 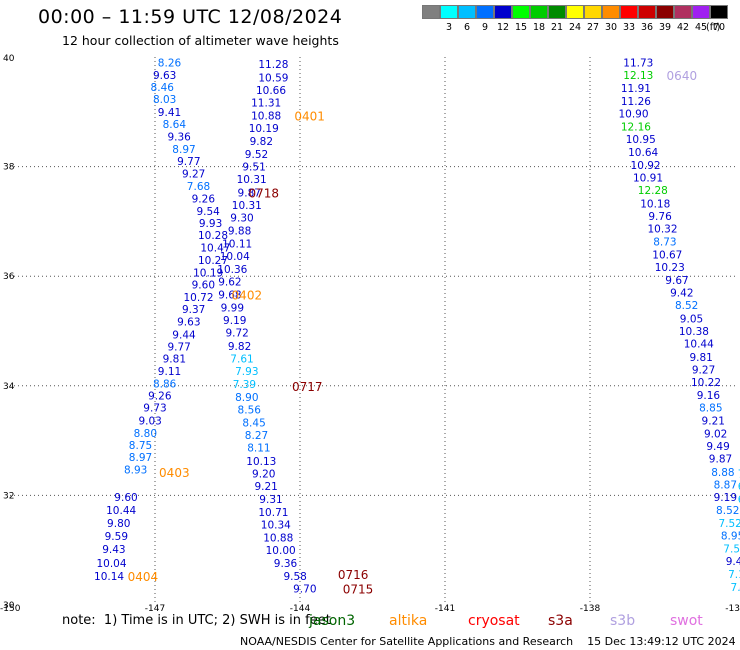 I want to click on data-point-value: 9.68, so click(x=229, y=295).